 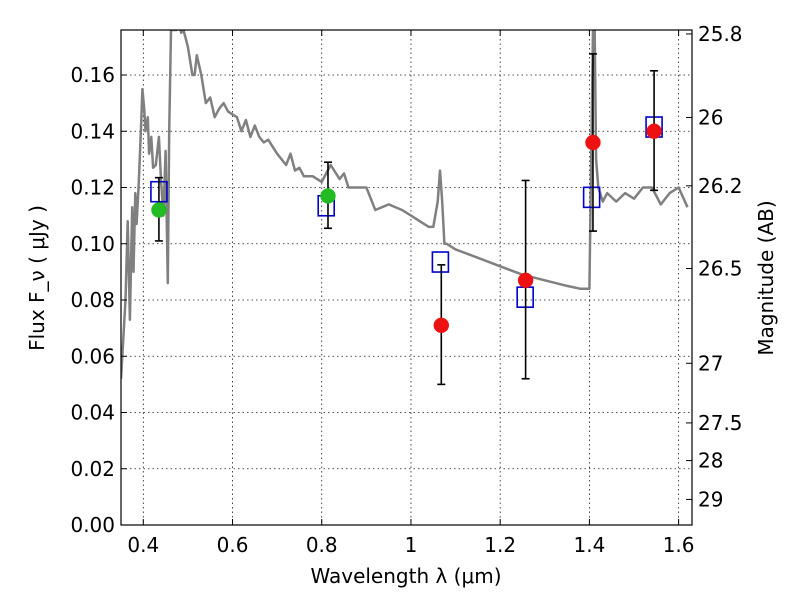 I want to click on right-axis-label: Magnitude (AB), so click(x=766, y=277).